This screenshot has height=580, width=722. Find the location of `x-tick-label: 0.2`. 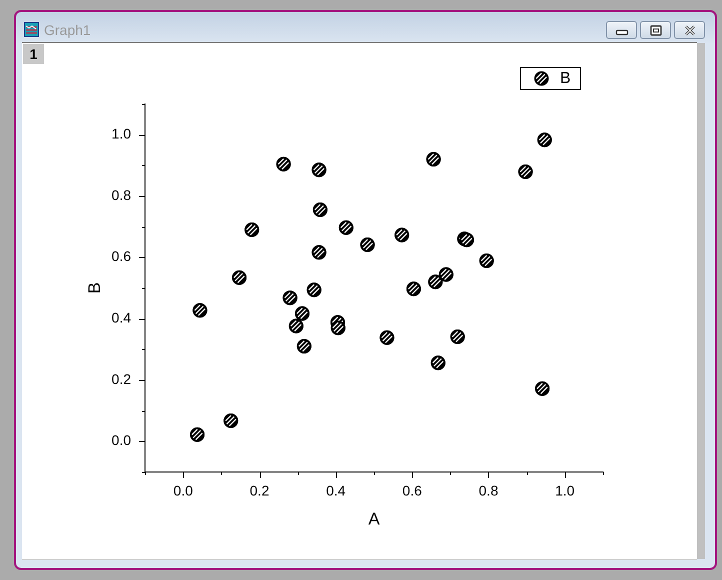

x-tick-label: 0.2 is located at coordinates (260, 490).